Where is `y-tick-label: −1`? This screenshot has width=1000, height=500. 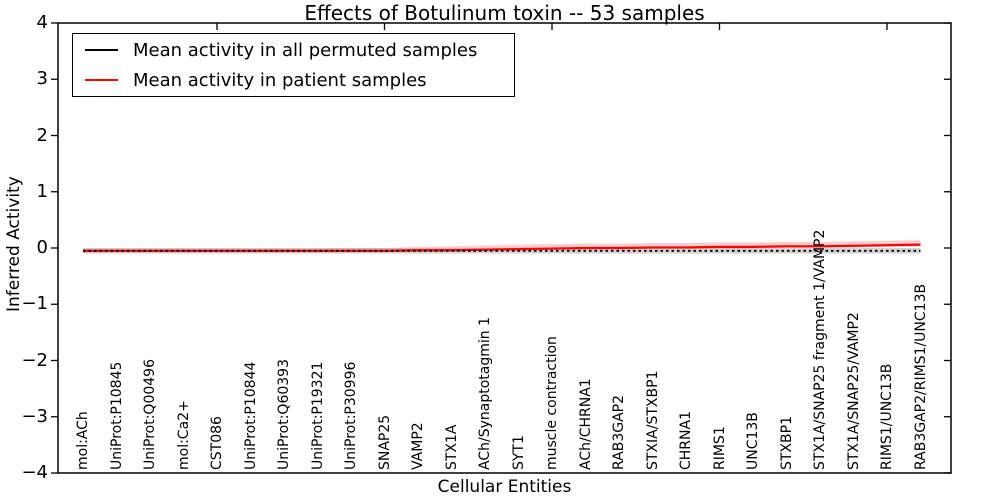 y-tick-label: −1 is located at coordinates (34, 304).